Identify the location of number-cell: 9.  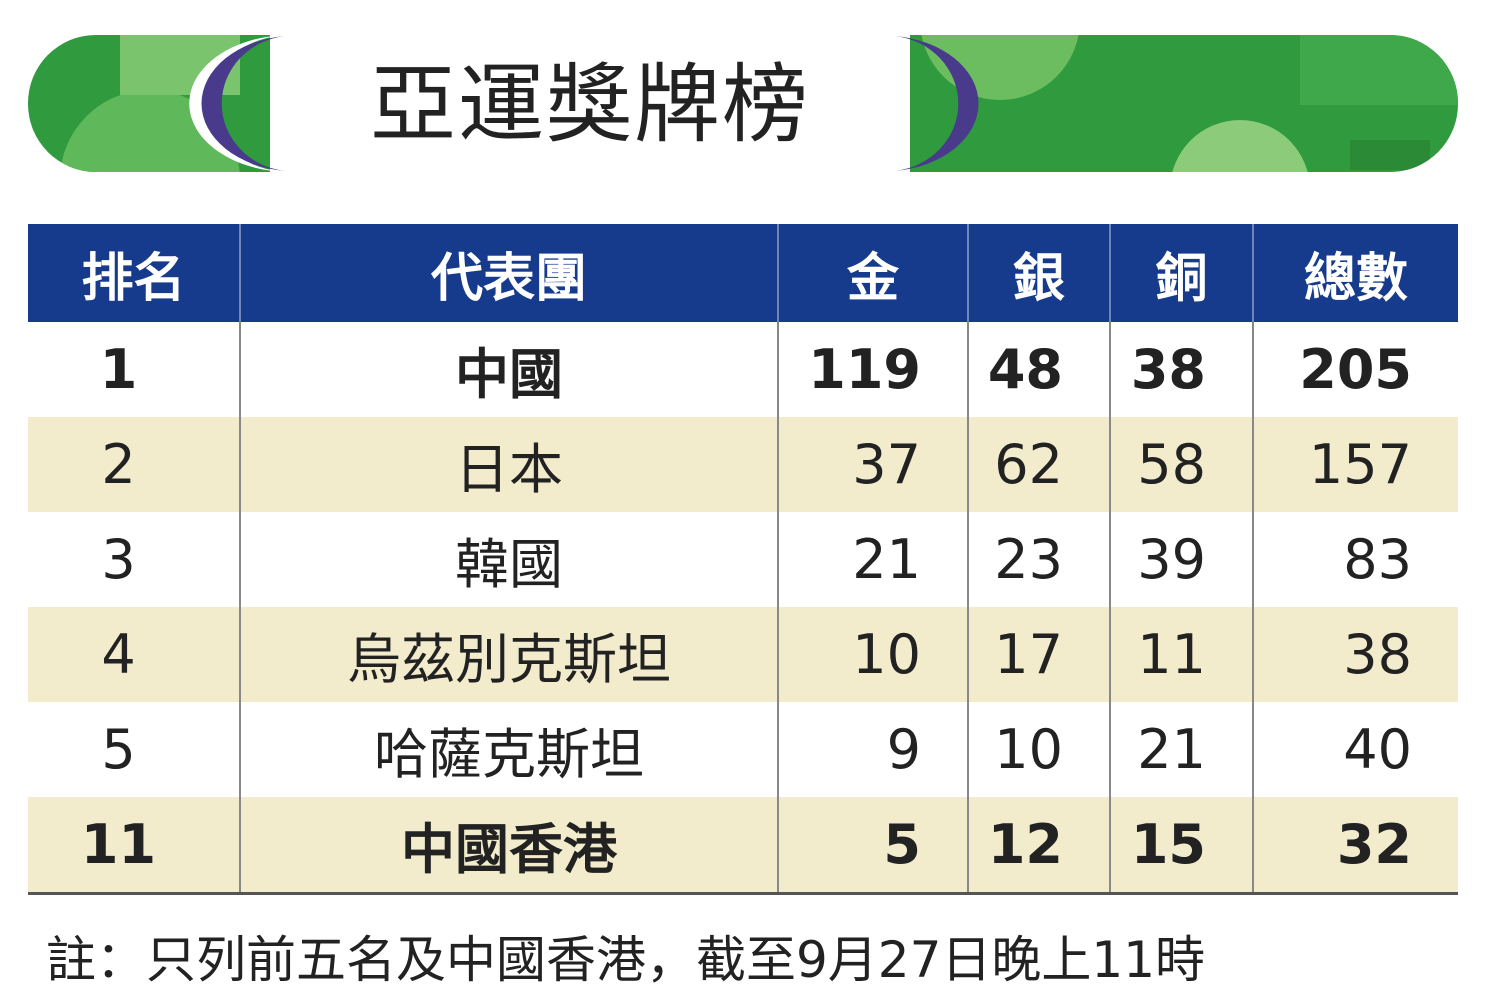
(872, 749).